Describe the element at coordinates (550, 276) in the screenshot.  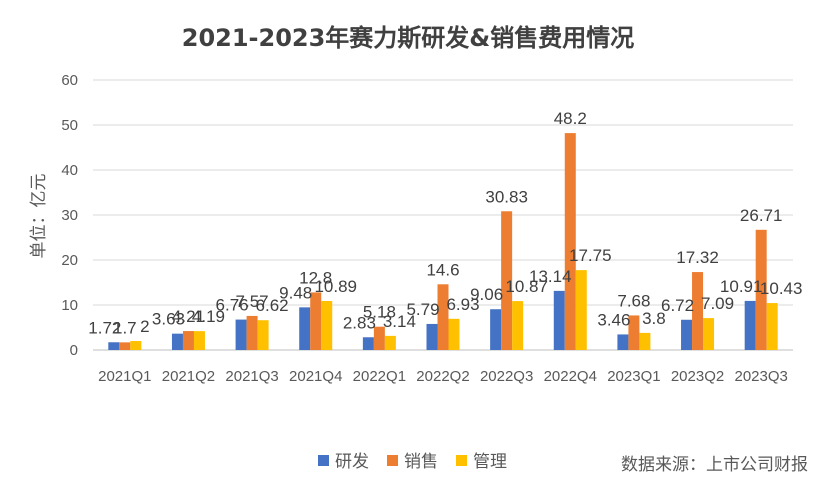
I see `data-label: 13.14` at that location.